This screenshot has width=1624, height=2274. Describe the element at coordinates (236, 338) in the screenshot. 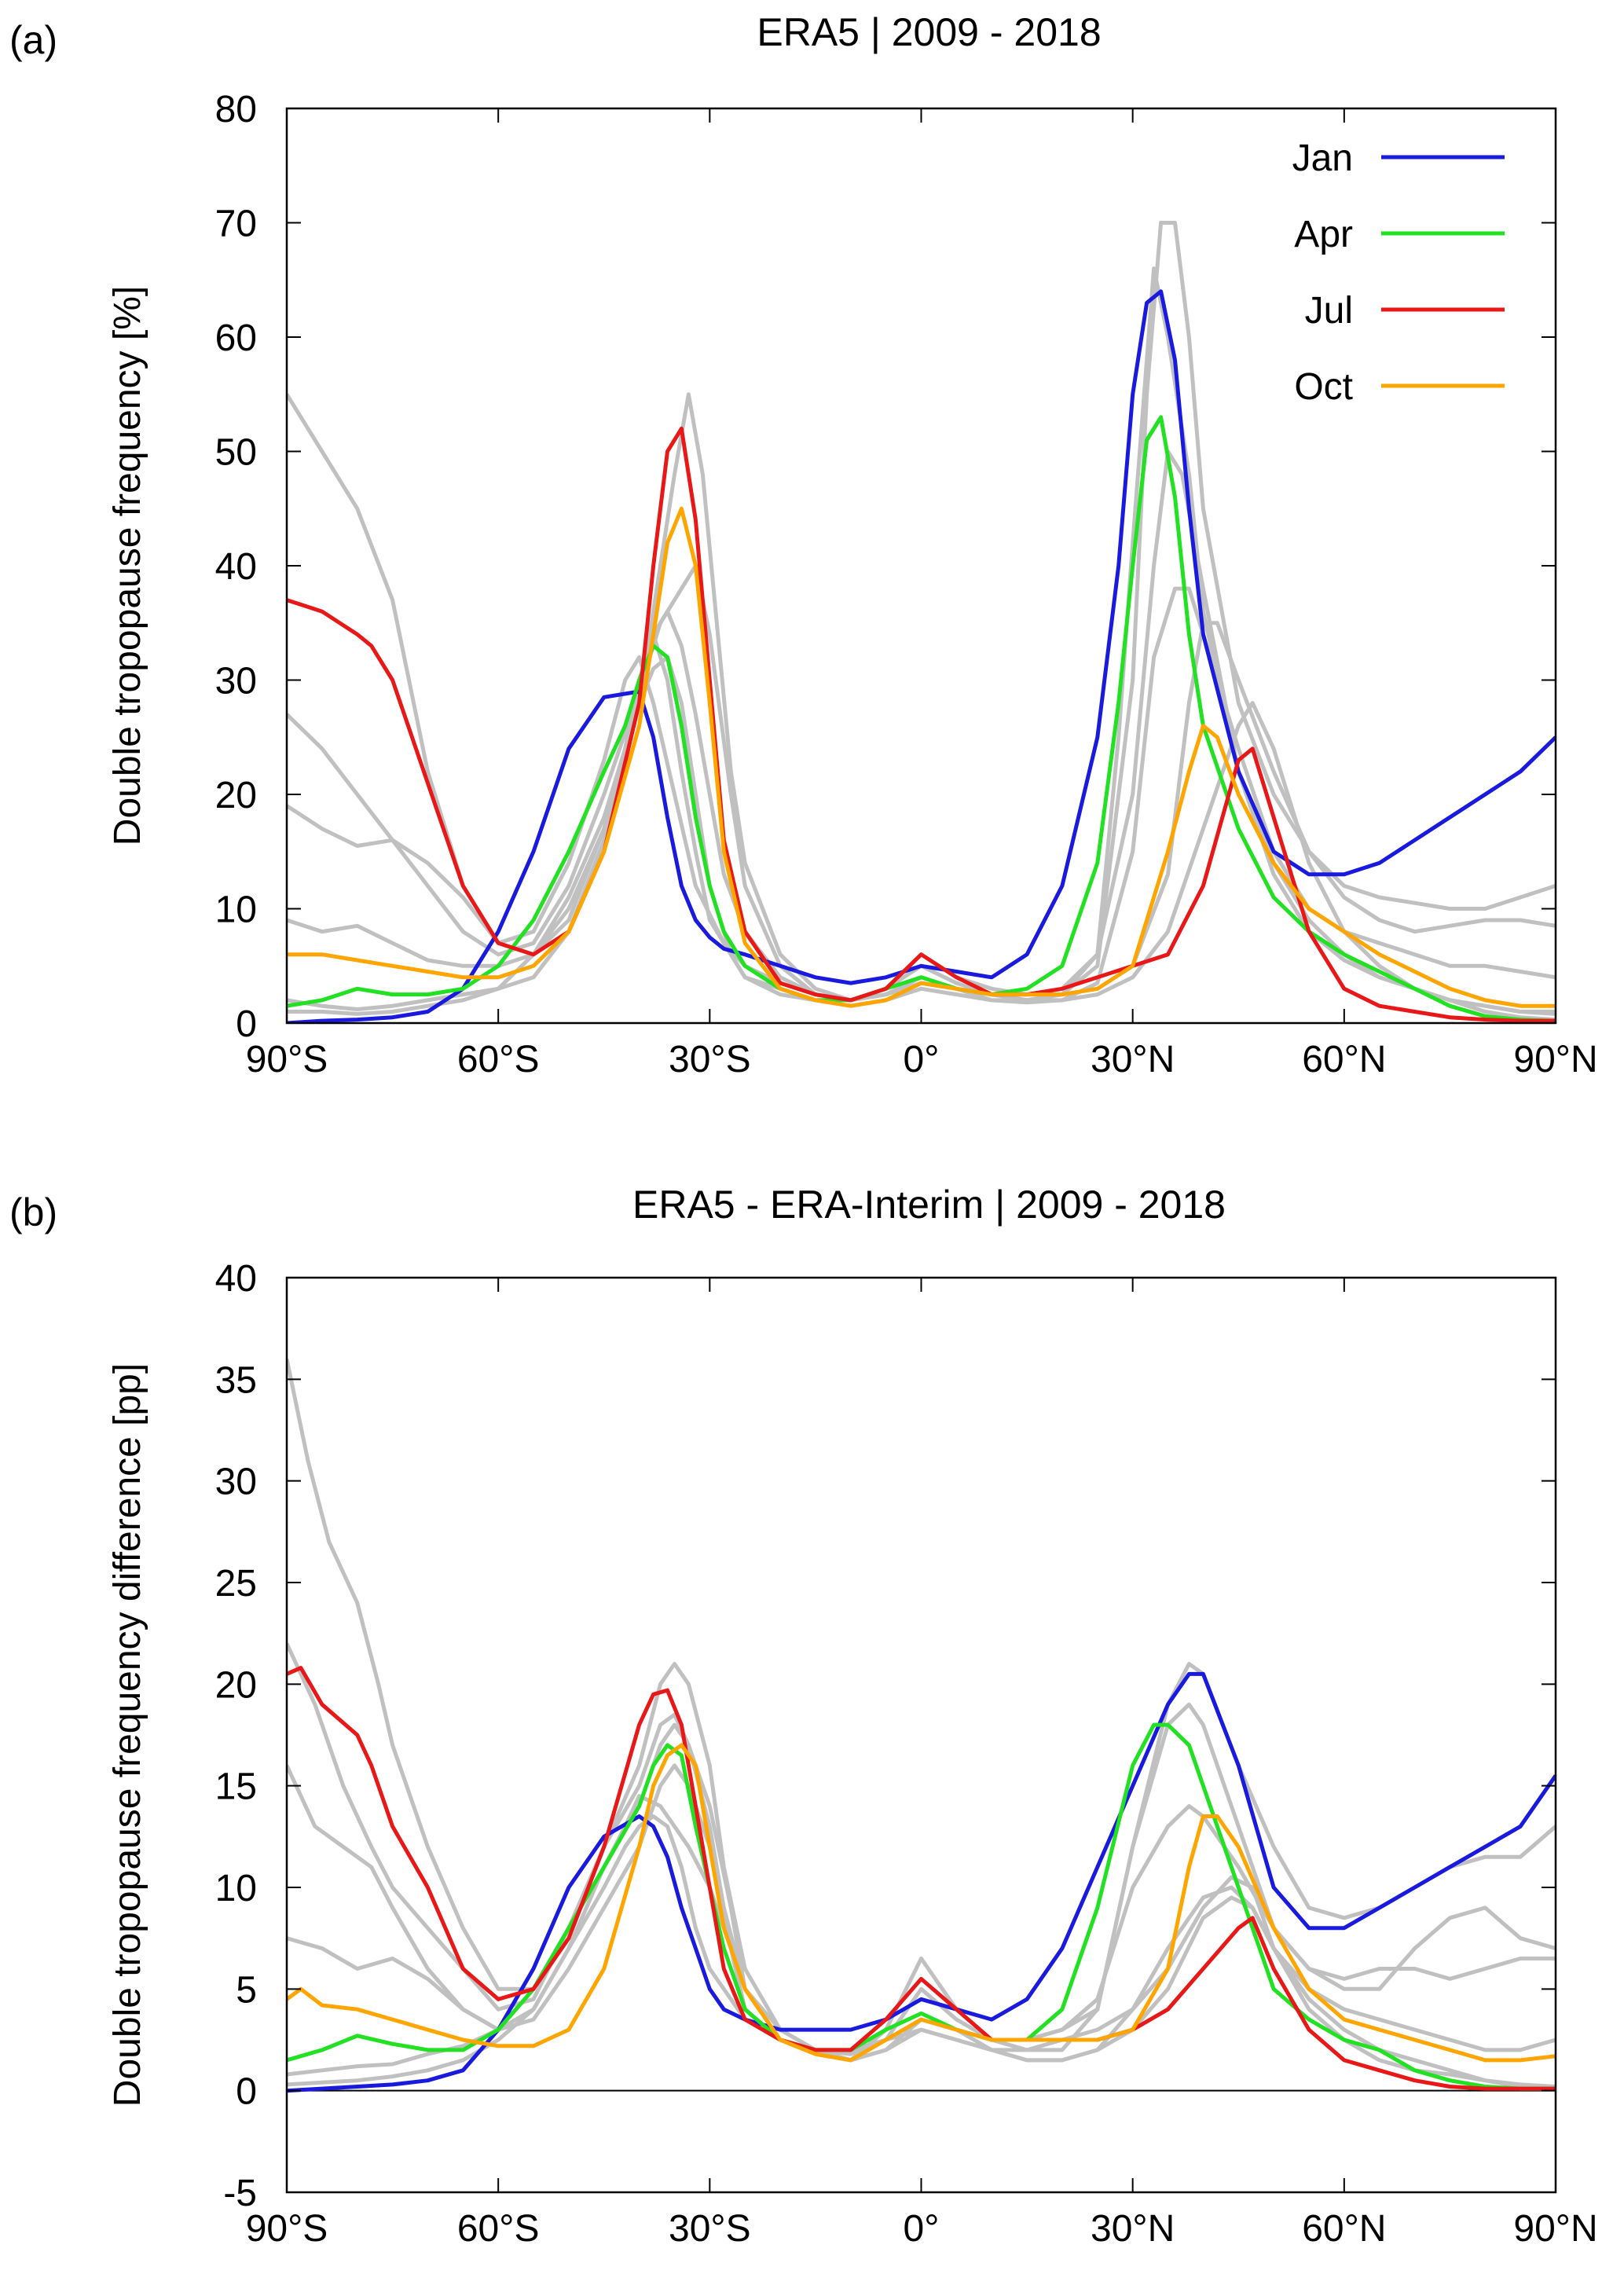

I see `y-tick-label: 60` at that location.